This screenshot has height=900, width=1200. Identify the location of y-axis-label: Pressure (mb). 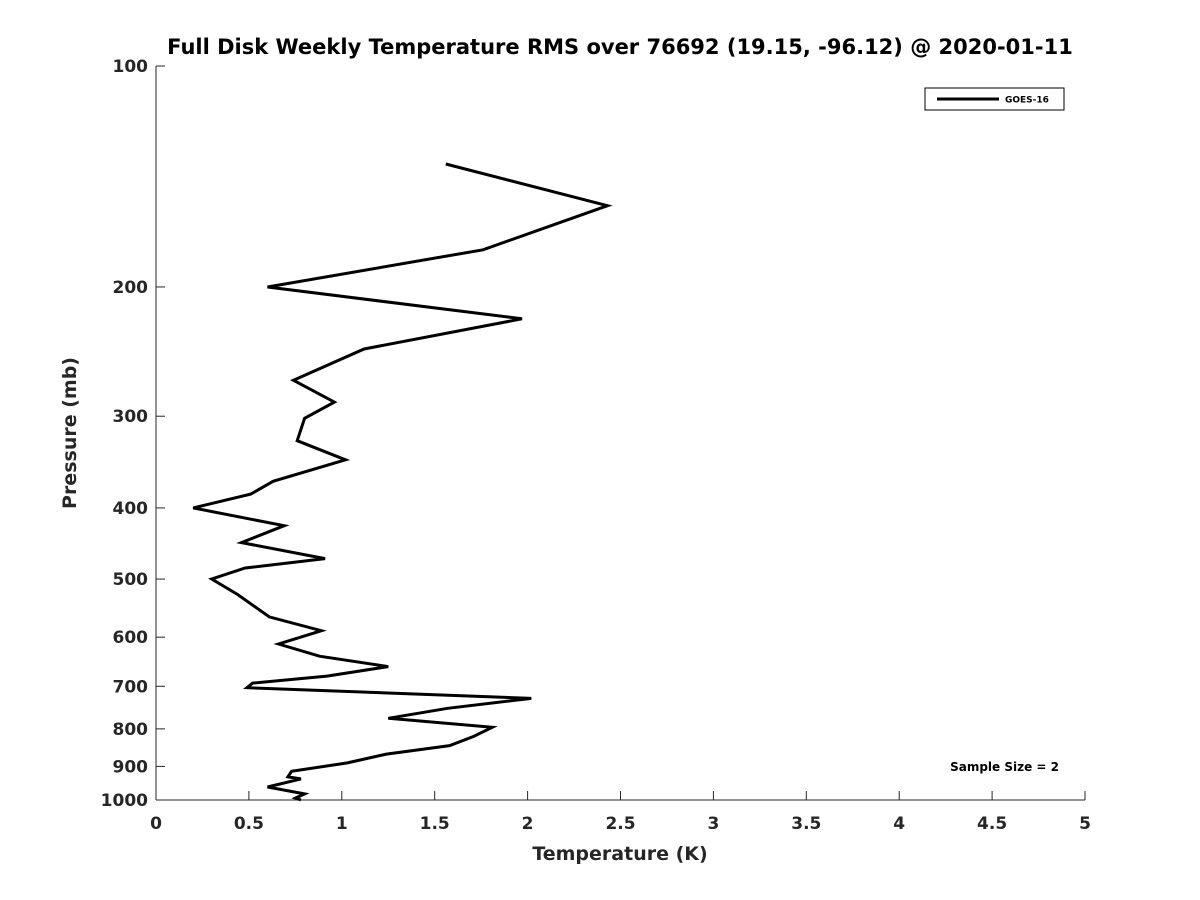
(70, 433).